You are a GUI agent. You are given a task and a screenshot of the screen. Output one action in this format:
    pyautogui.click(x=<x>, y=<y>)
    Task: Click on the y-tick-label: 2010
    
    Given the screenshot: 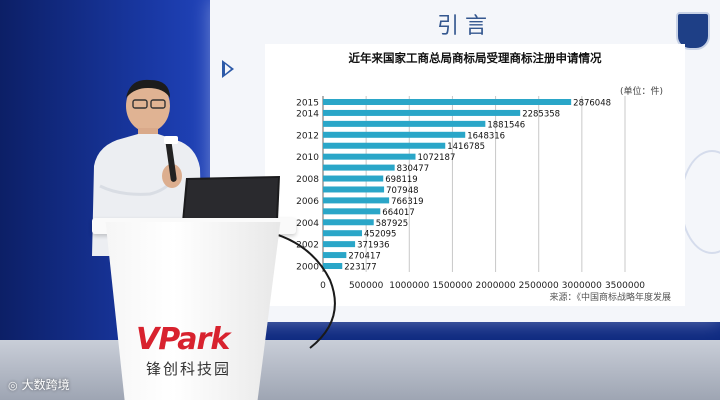 What is the action you would take?
    pyautogui.click(x=307, y=158)
    